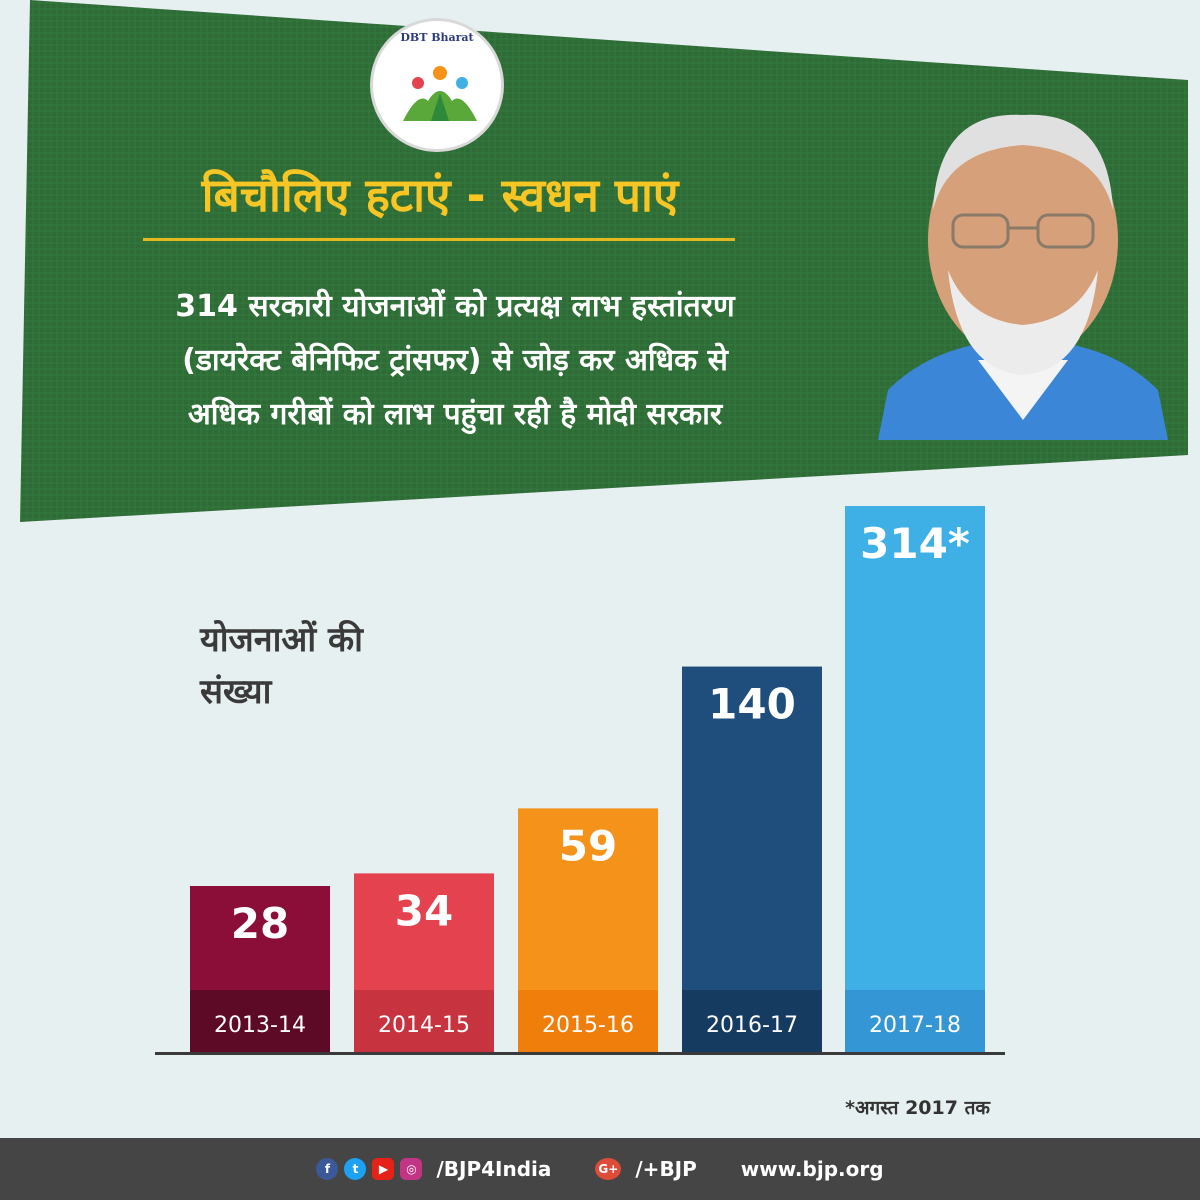 The height and width of the screenshot is (1200, 1200). Describe the element at coordinates (335, 666) in the screenshot. I see `y-axis-label: योजनाओं की संख्या` at that location.